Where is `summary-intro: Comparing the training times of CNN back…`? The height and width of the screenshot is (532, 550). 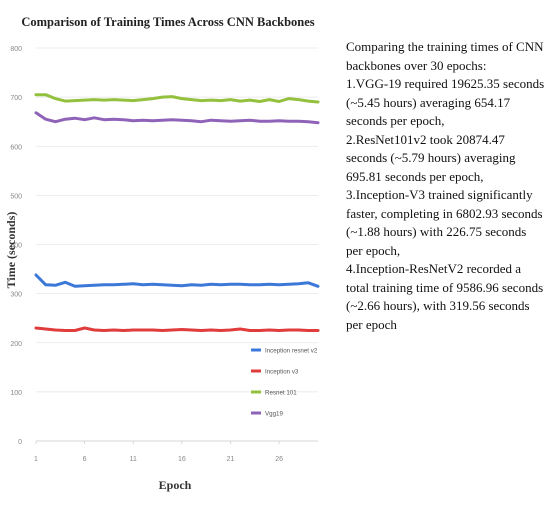 summary-intro: Comparing the training times of CNN back… is located at coordinates (445, 56).